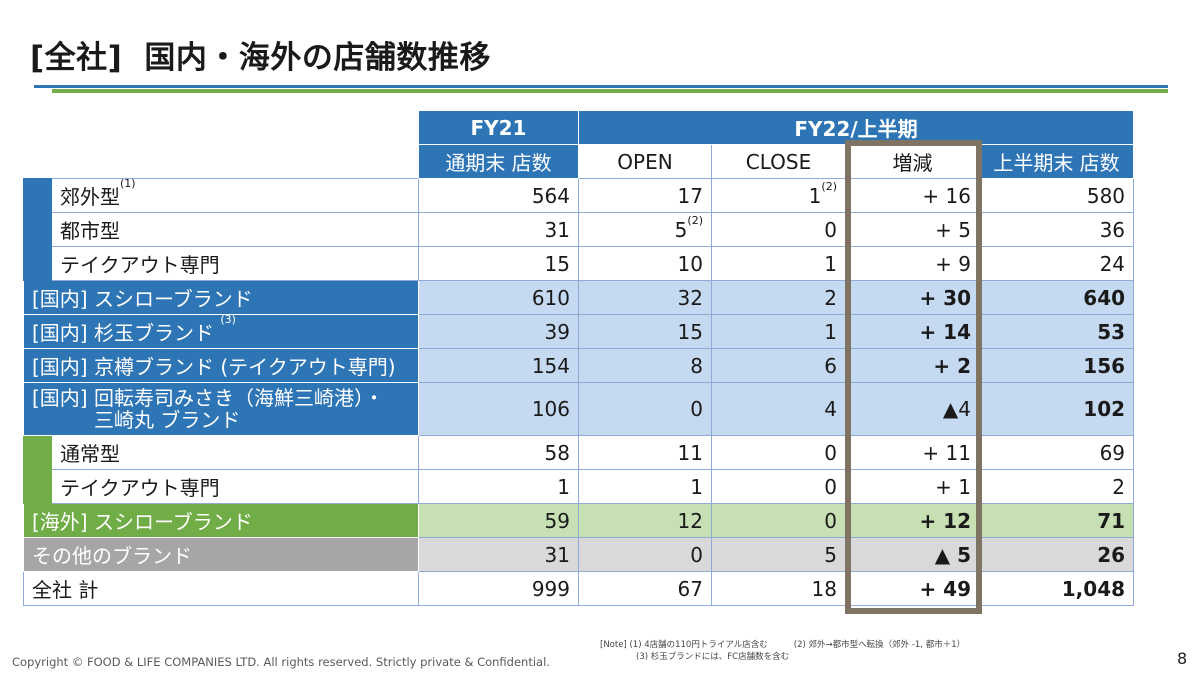 This screenshot has width=1200, height=675. I want to click on row-label: [国内] 回転寿司みさき（海鮮三崎港）・ 三崎丸 ブランド, so click(221, 409).